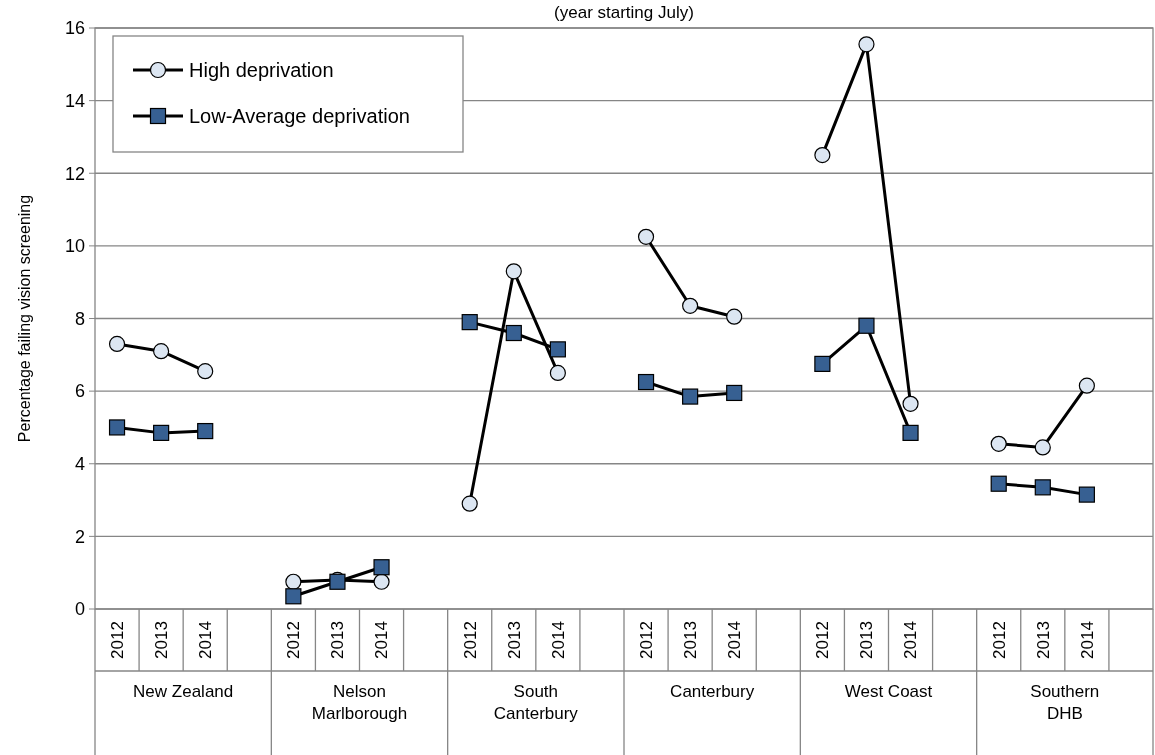 The image size is (1155, 755). I want to click on text: West Coast, so click(888, 691).